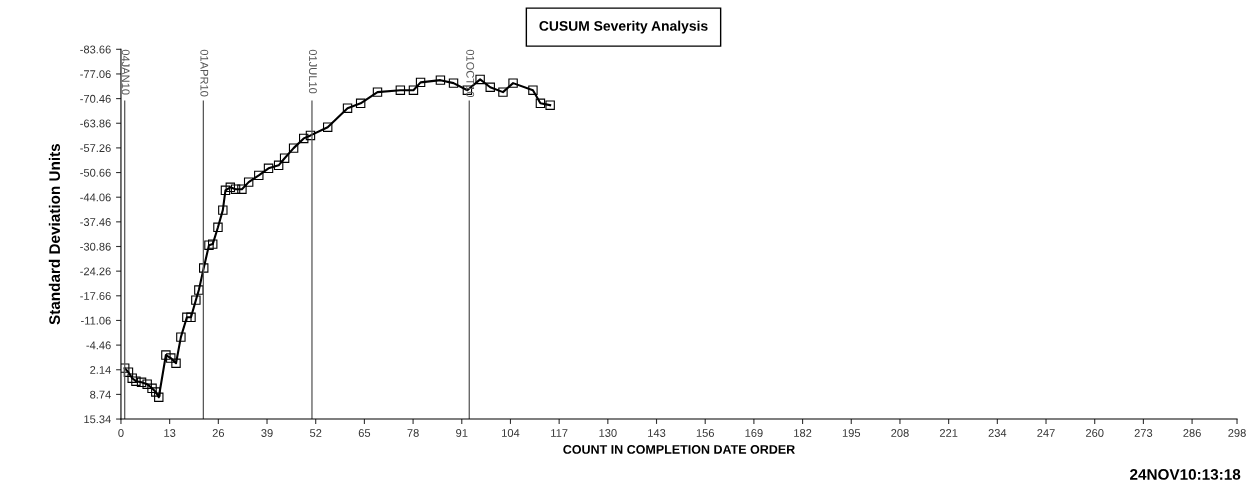 This screenshot has width=1247, height=493. I want to click on x-tick-label: 156, so click(705, 433).